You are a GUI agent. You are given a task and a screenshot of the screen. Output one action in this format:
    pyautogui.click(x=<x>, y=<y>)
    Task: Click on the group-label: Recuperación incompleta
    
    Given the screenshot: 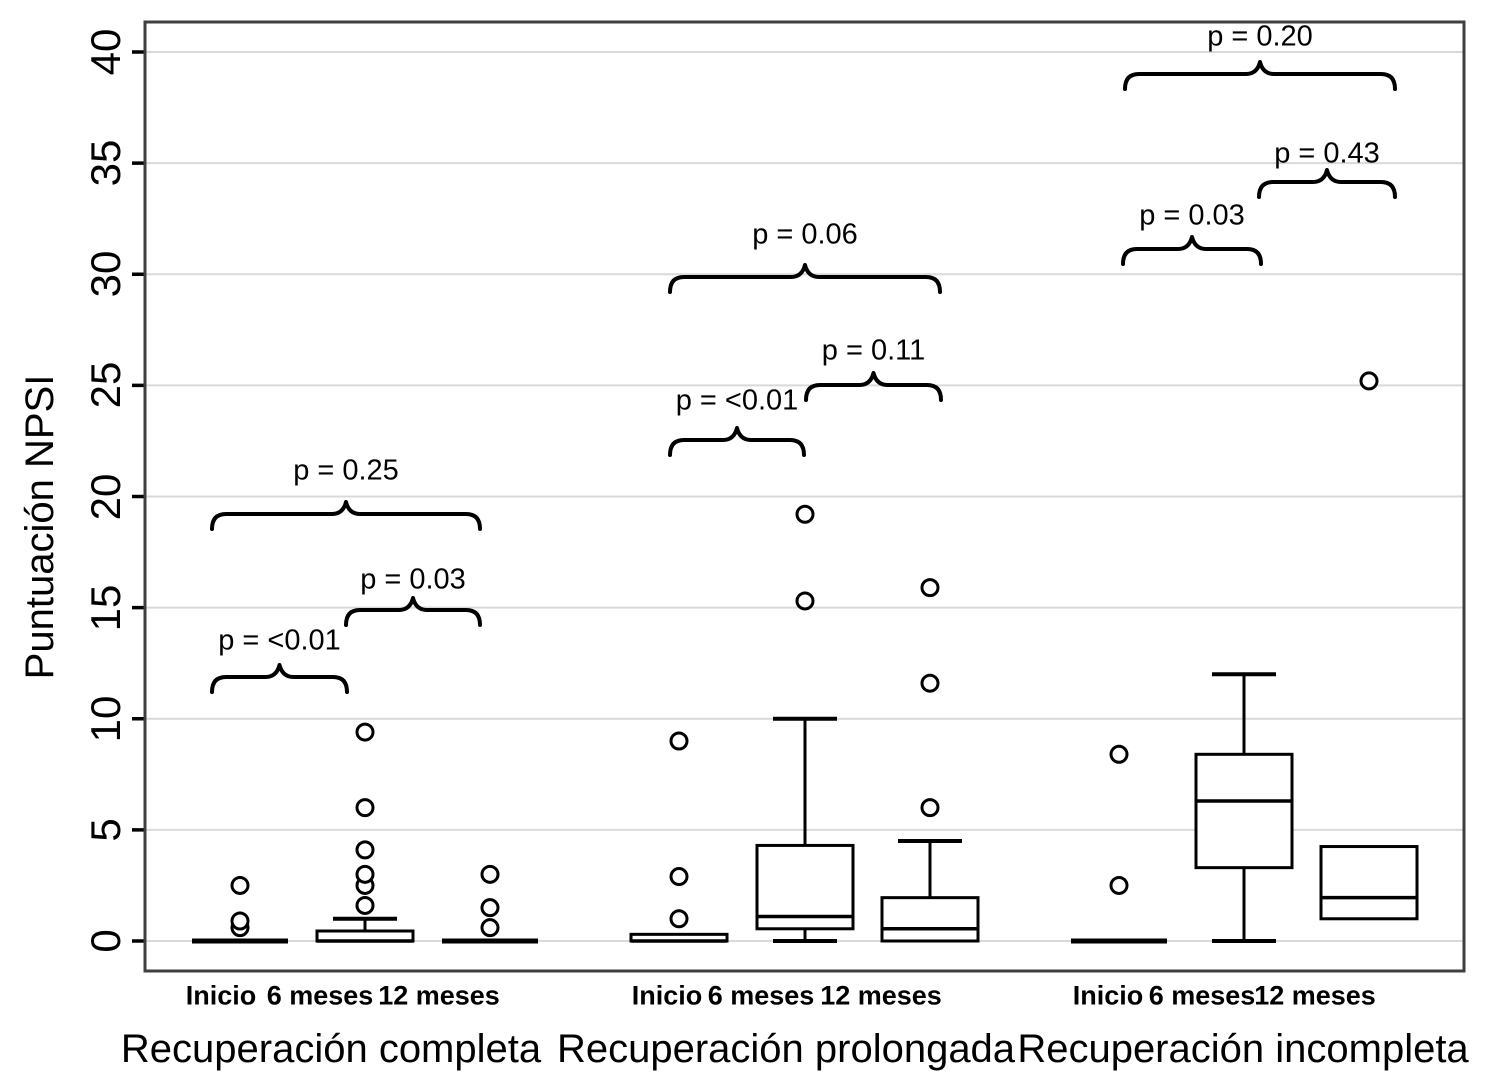 What is the action you would take?
    pyautogui.click(x=1243, y=1049)
    